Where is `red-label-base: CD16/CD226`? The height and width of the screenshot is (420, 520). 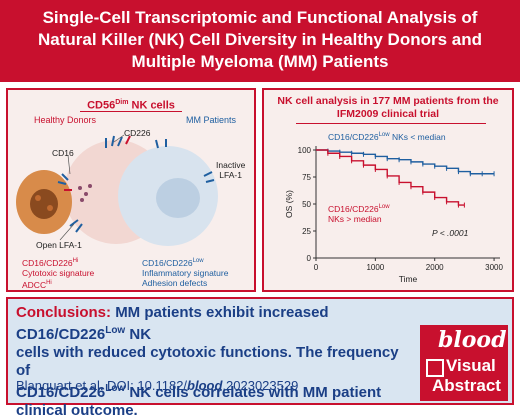
red-label-base: CD16/CD226 is located at coordinates (353, 208).